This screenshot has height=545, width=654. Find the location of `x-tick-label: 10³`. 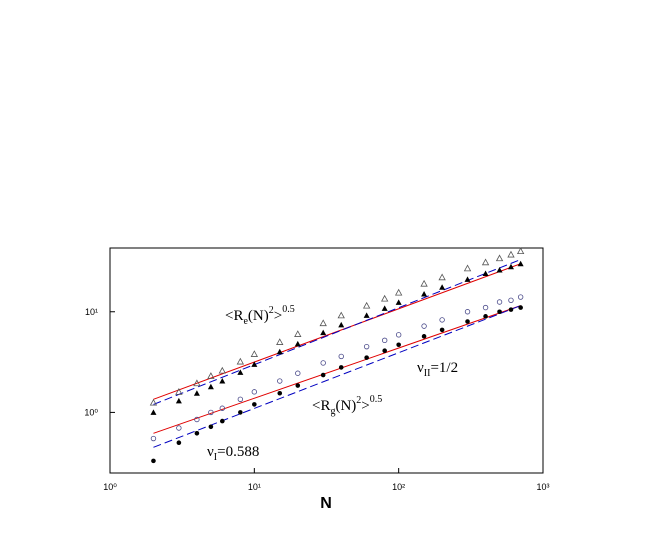

x-tick-label: 10³ is located at coordinates (542, 487).